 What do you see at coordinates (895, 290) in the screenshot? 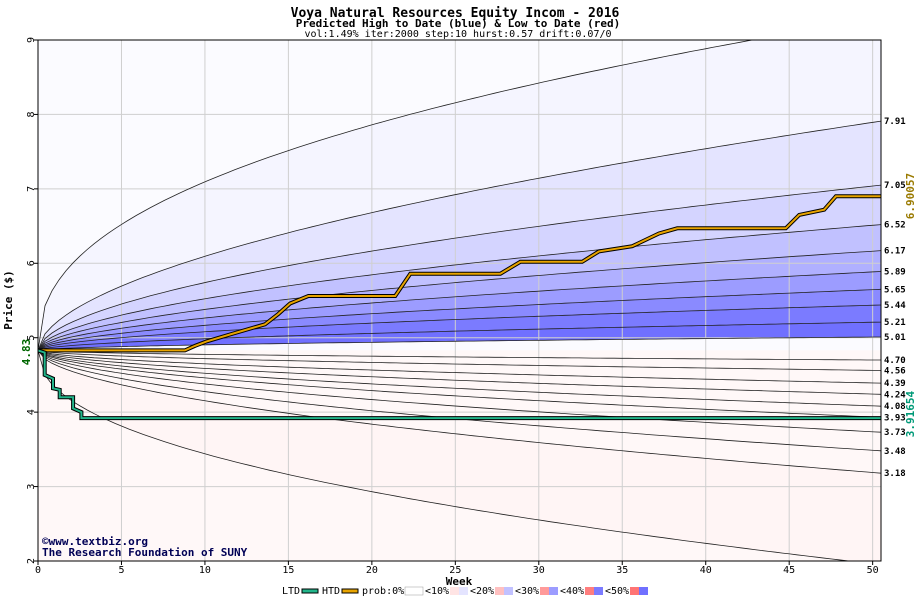
I see `band-end-value: 5.65` at bounding box center [895, 290].